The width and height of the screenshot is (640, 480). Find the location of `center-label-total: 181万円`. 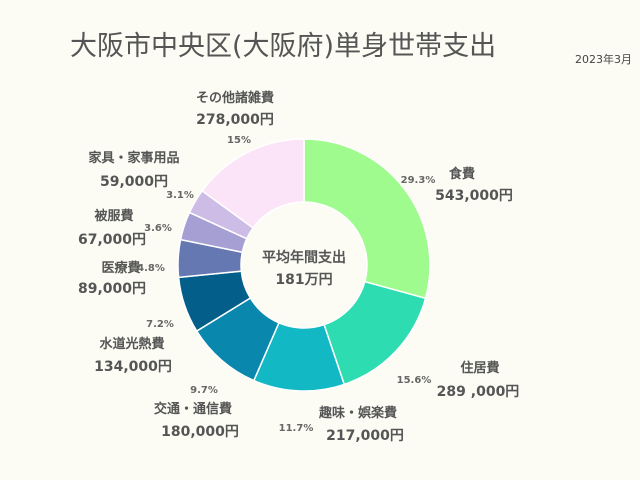

center-label-total: 181万円 is located at coordinates (303, 280).